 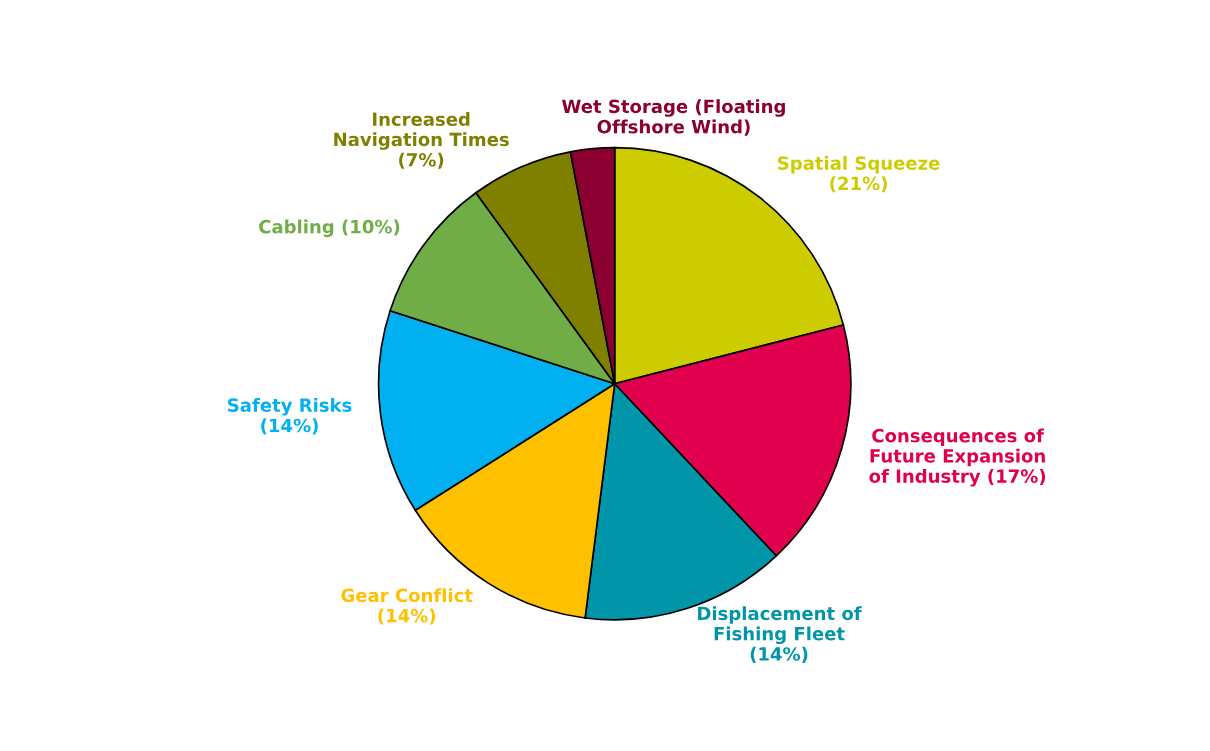 What do you see at coordinates (421, 140) in the screenshot?
I see `slice-label: Increased Navigation Times (7%)` at bounding box center [421, 140].